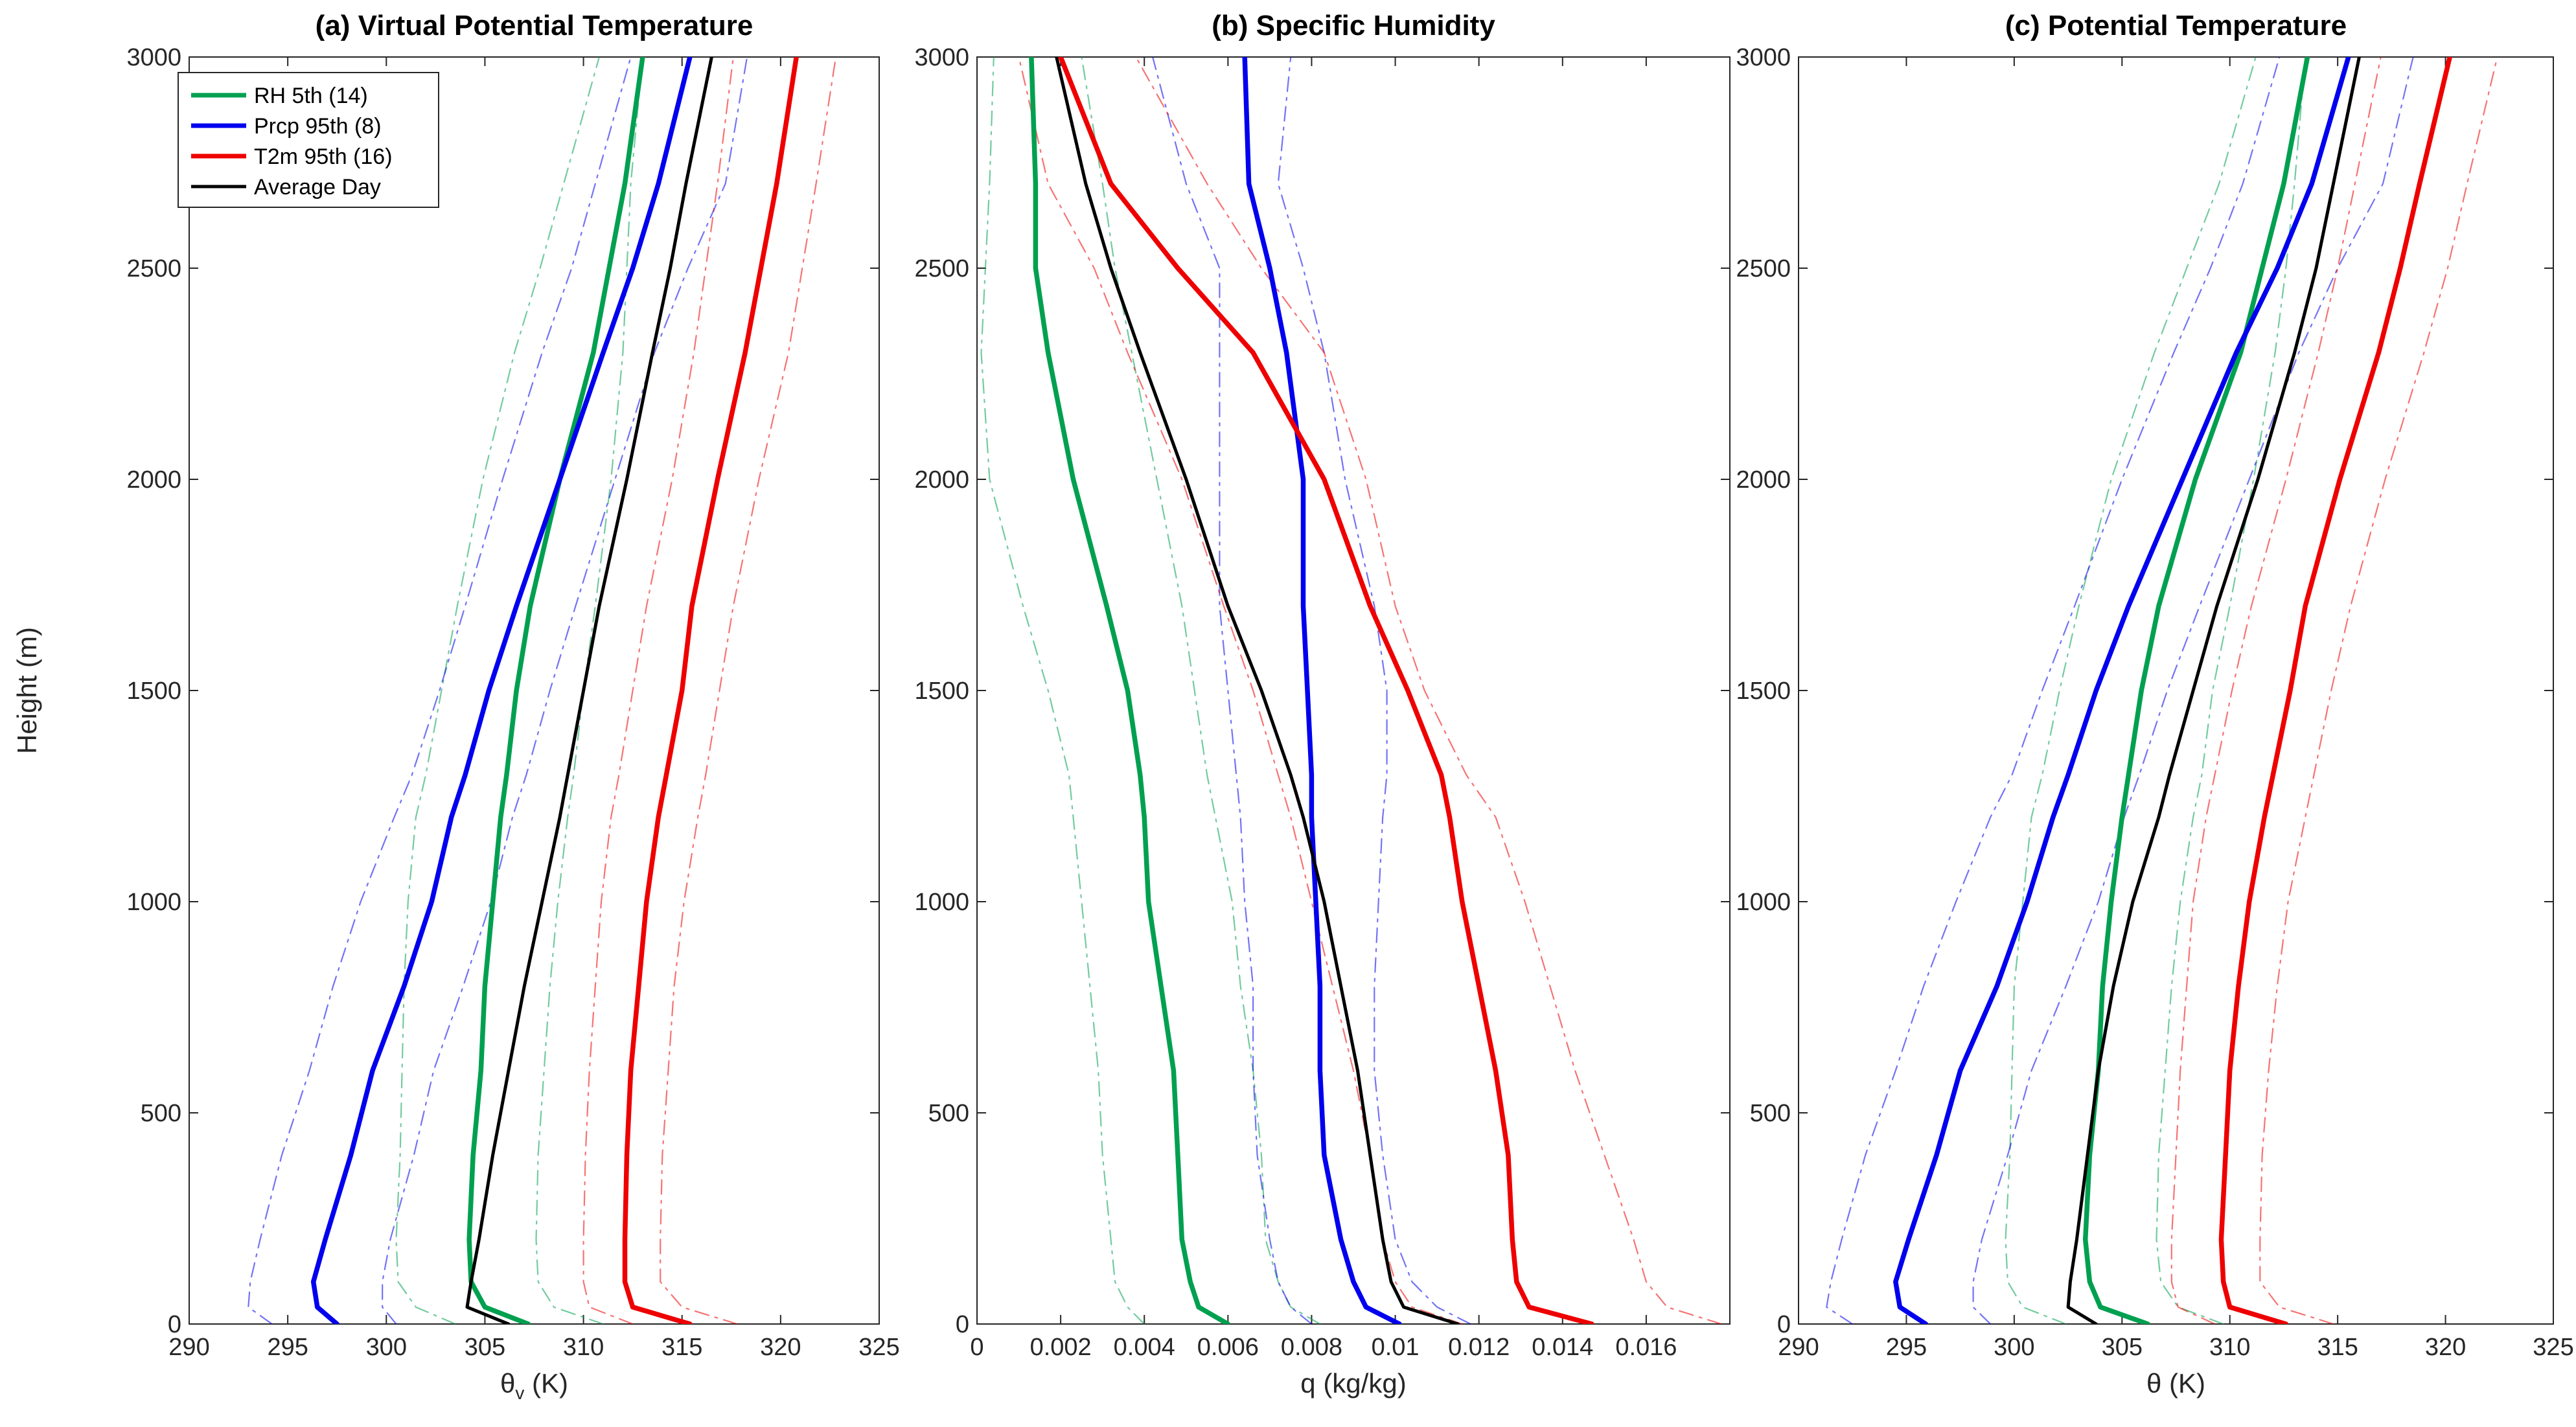 The width and height of the screenshot is (2576, 1427). Describe the element at coordinates (534, 1385) in the screenshot. I see `x-axis-label: θv (K)` at that location.